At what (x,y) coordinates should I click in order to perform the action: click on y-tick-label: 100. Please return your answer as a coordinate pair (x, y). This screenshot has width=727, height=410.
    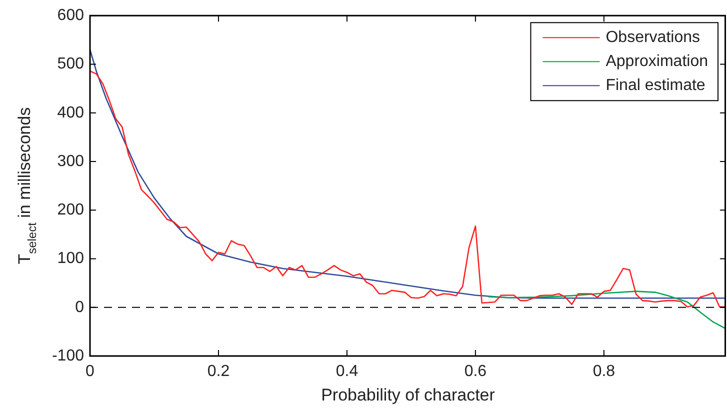
    Looking at the image, I should click on (70, 259).